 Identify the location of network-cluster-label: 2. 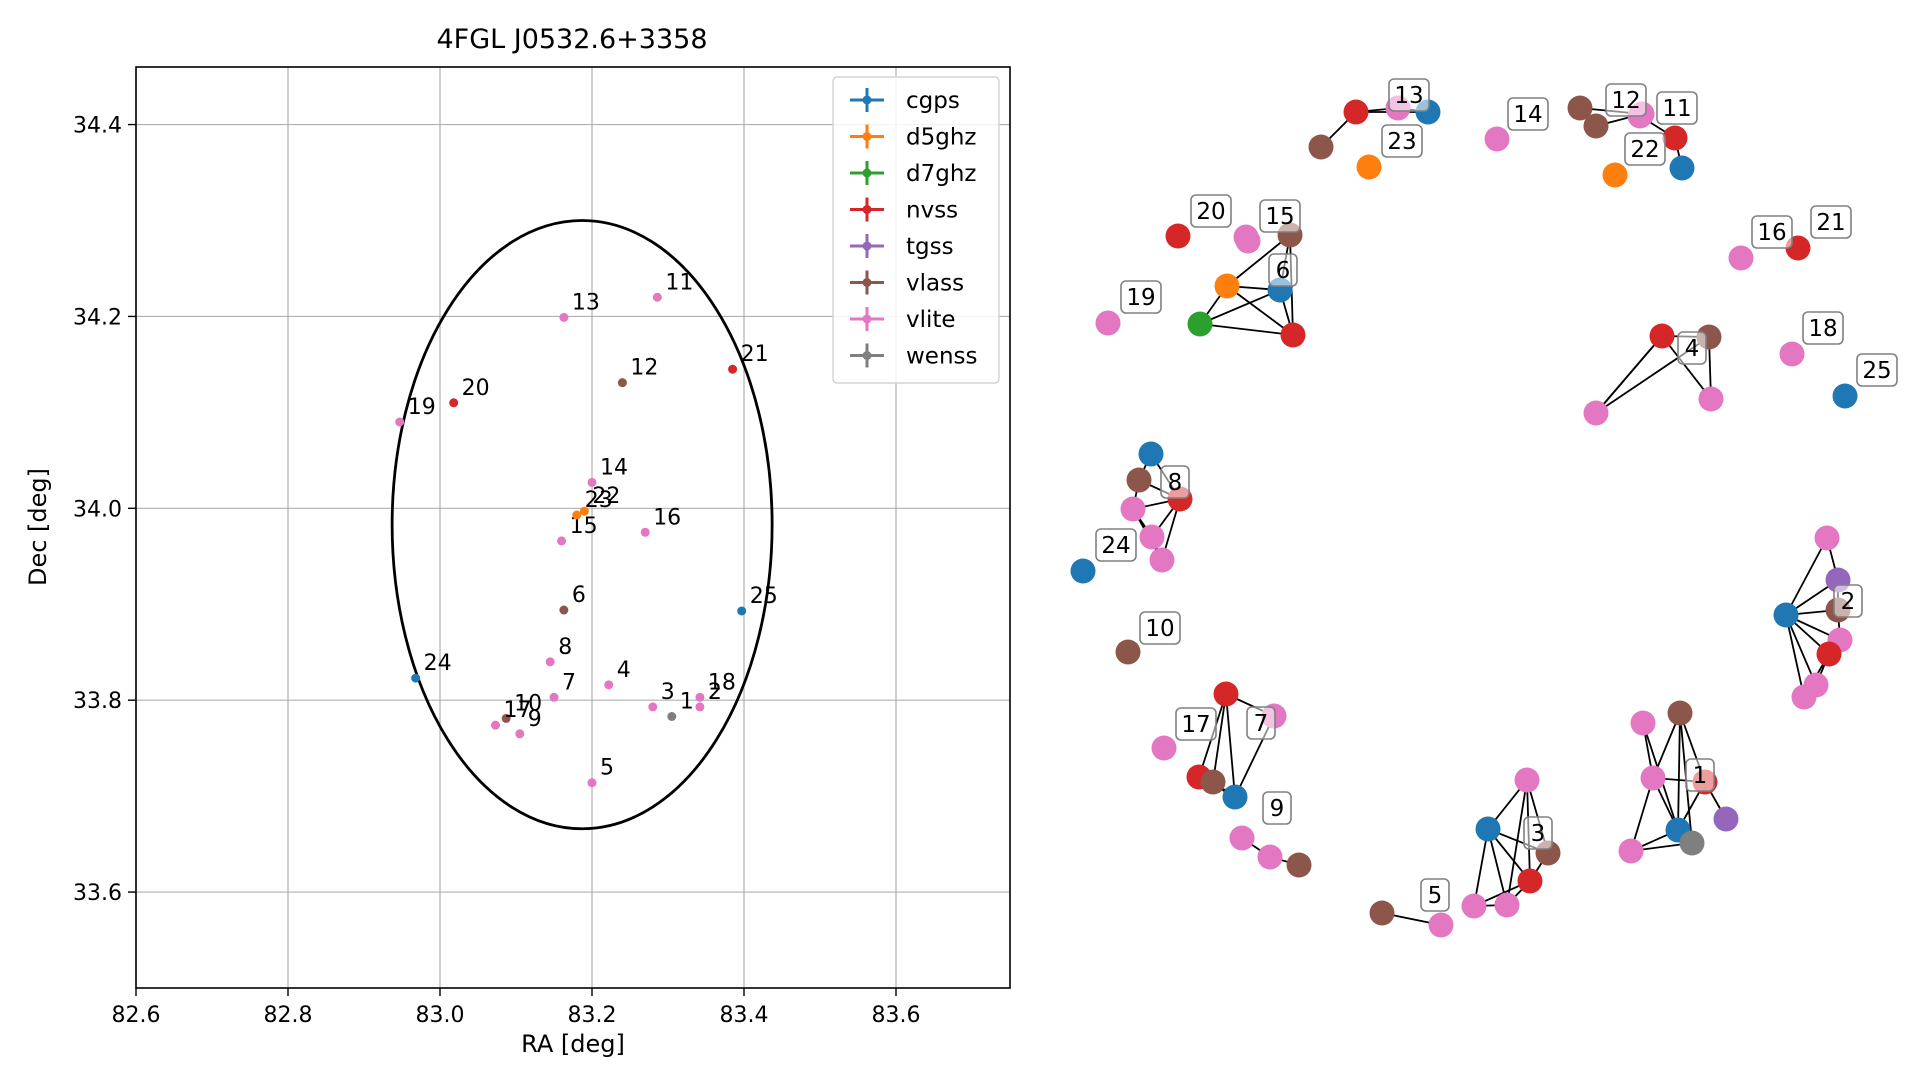
(1848, 602).